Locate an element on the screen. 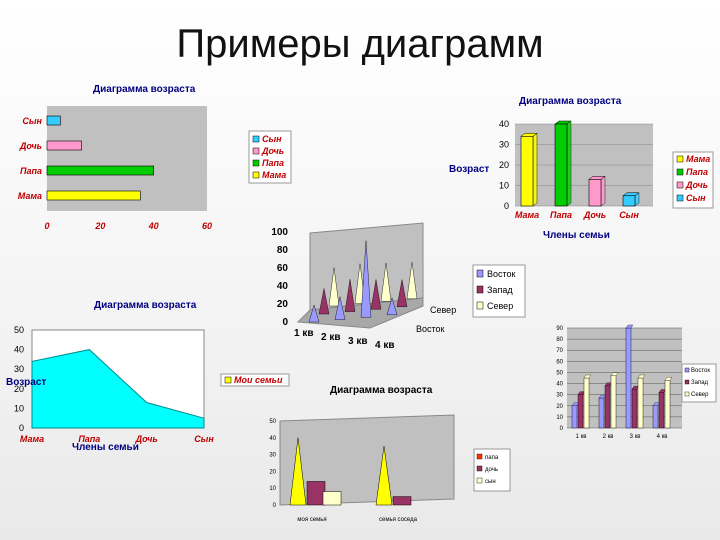  chart6-y-tick-label: 10 is located at coordinates (272, 489).